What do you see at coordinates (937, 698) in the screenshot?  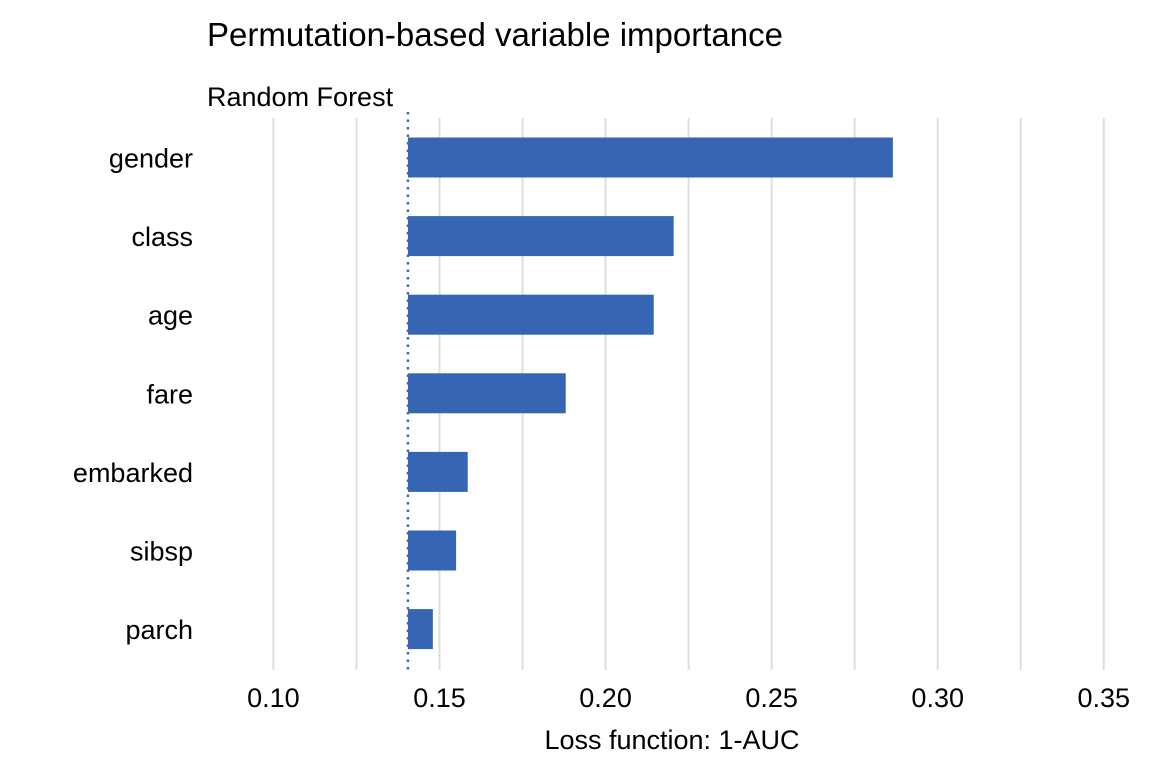 I see `x-tick-label: 0.30` at bounding box center [937, 698].